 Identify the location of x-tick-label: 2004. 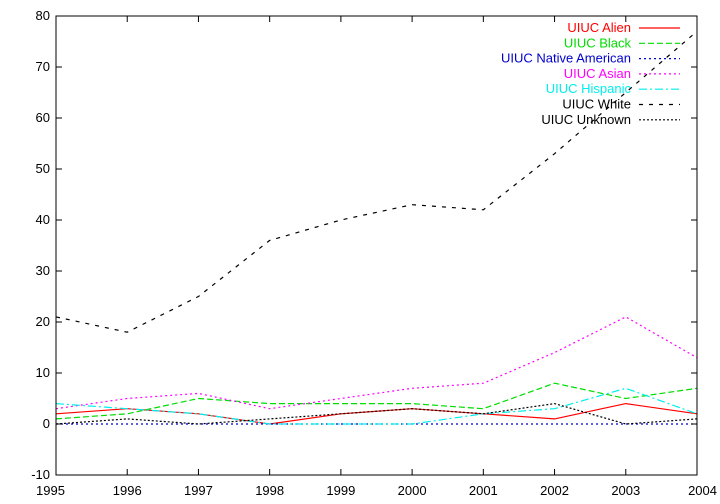
(702, 490).